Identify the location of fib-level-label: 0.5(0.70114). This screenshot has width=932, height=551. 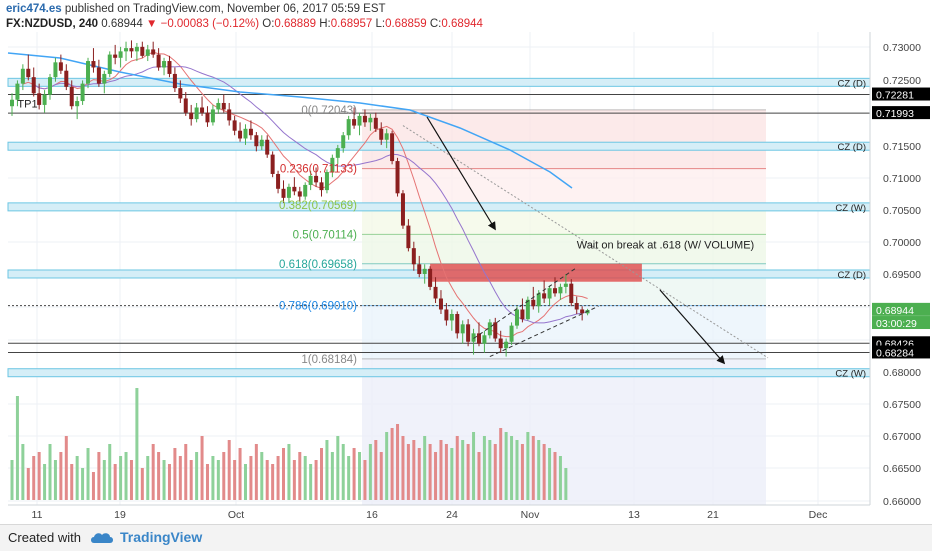
(325, 235).